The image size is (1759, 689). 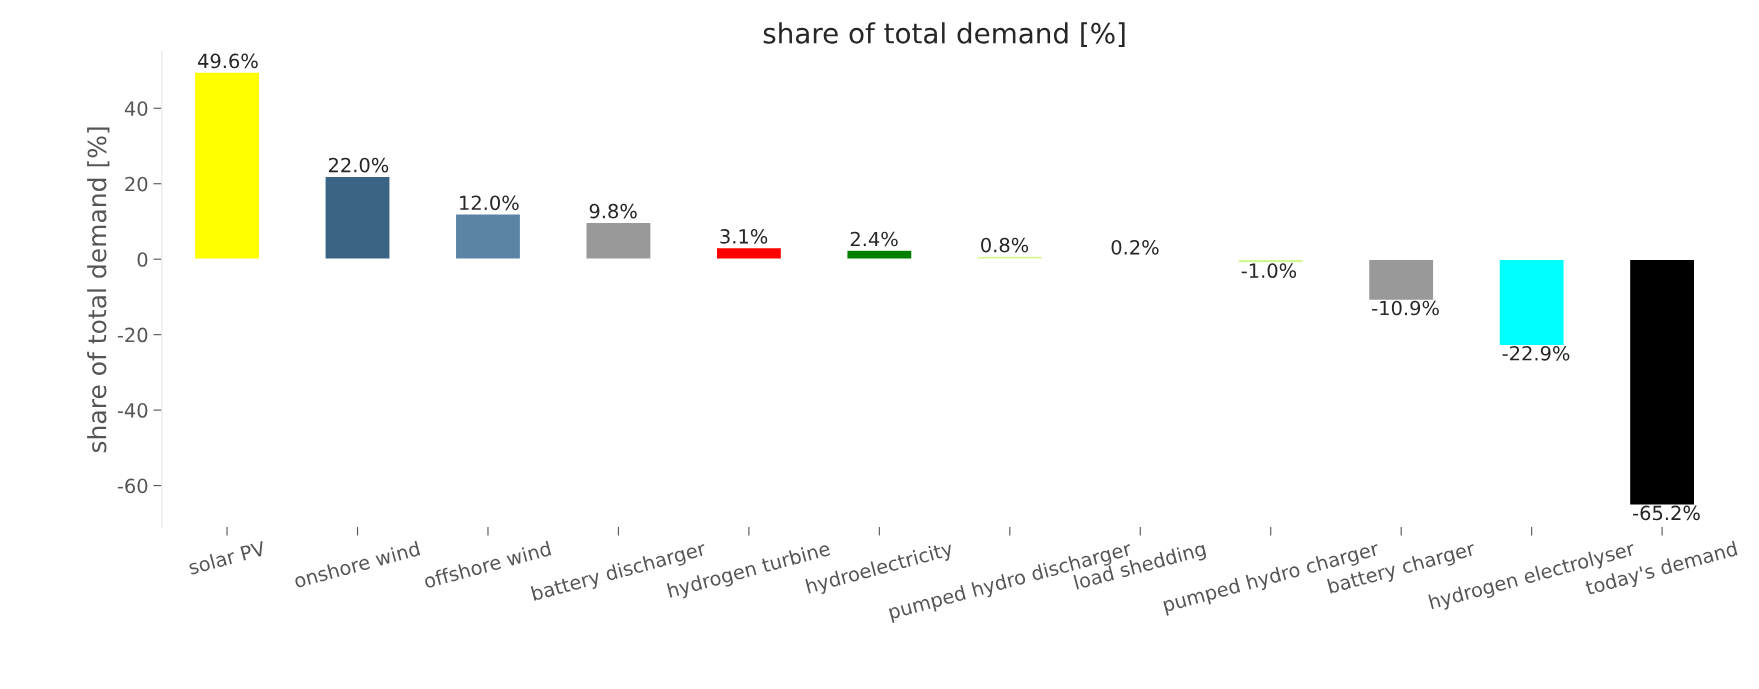 What do you see at coordinates (874, 239) in the screenshot?
I see `data-label: 2.4%` at bounding box center [874, 239].